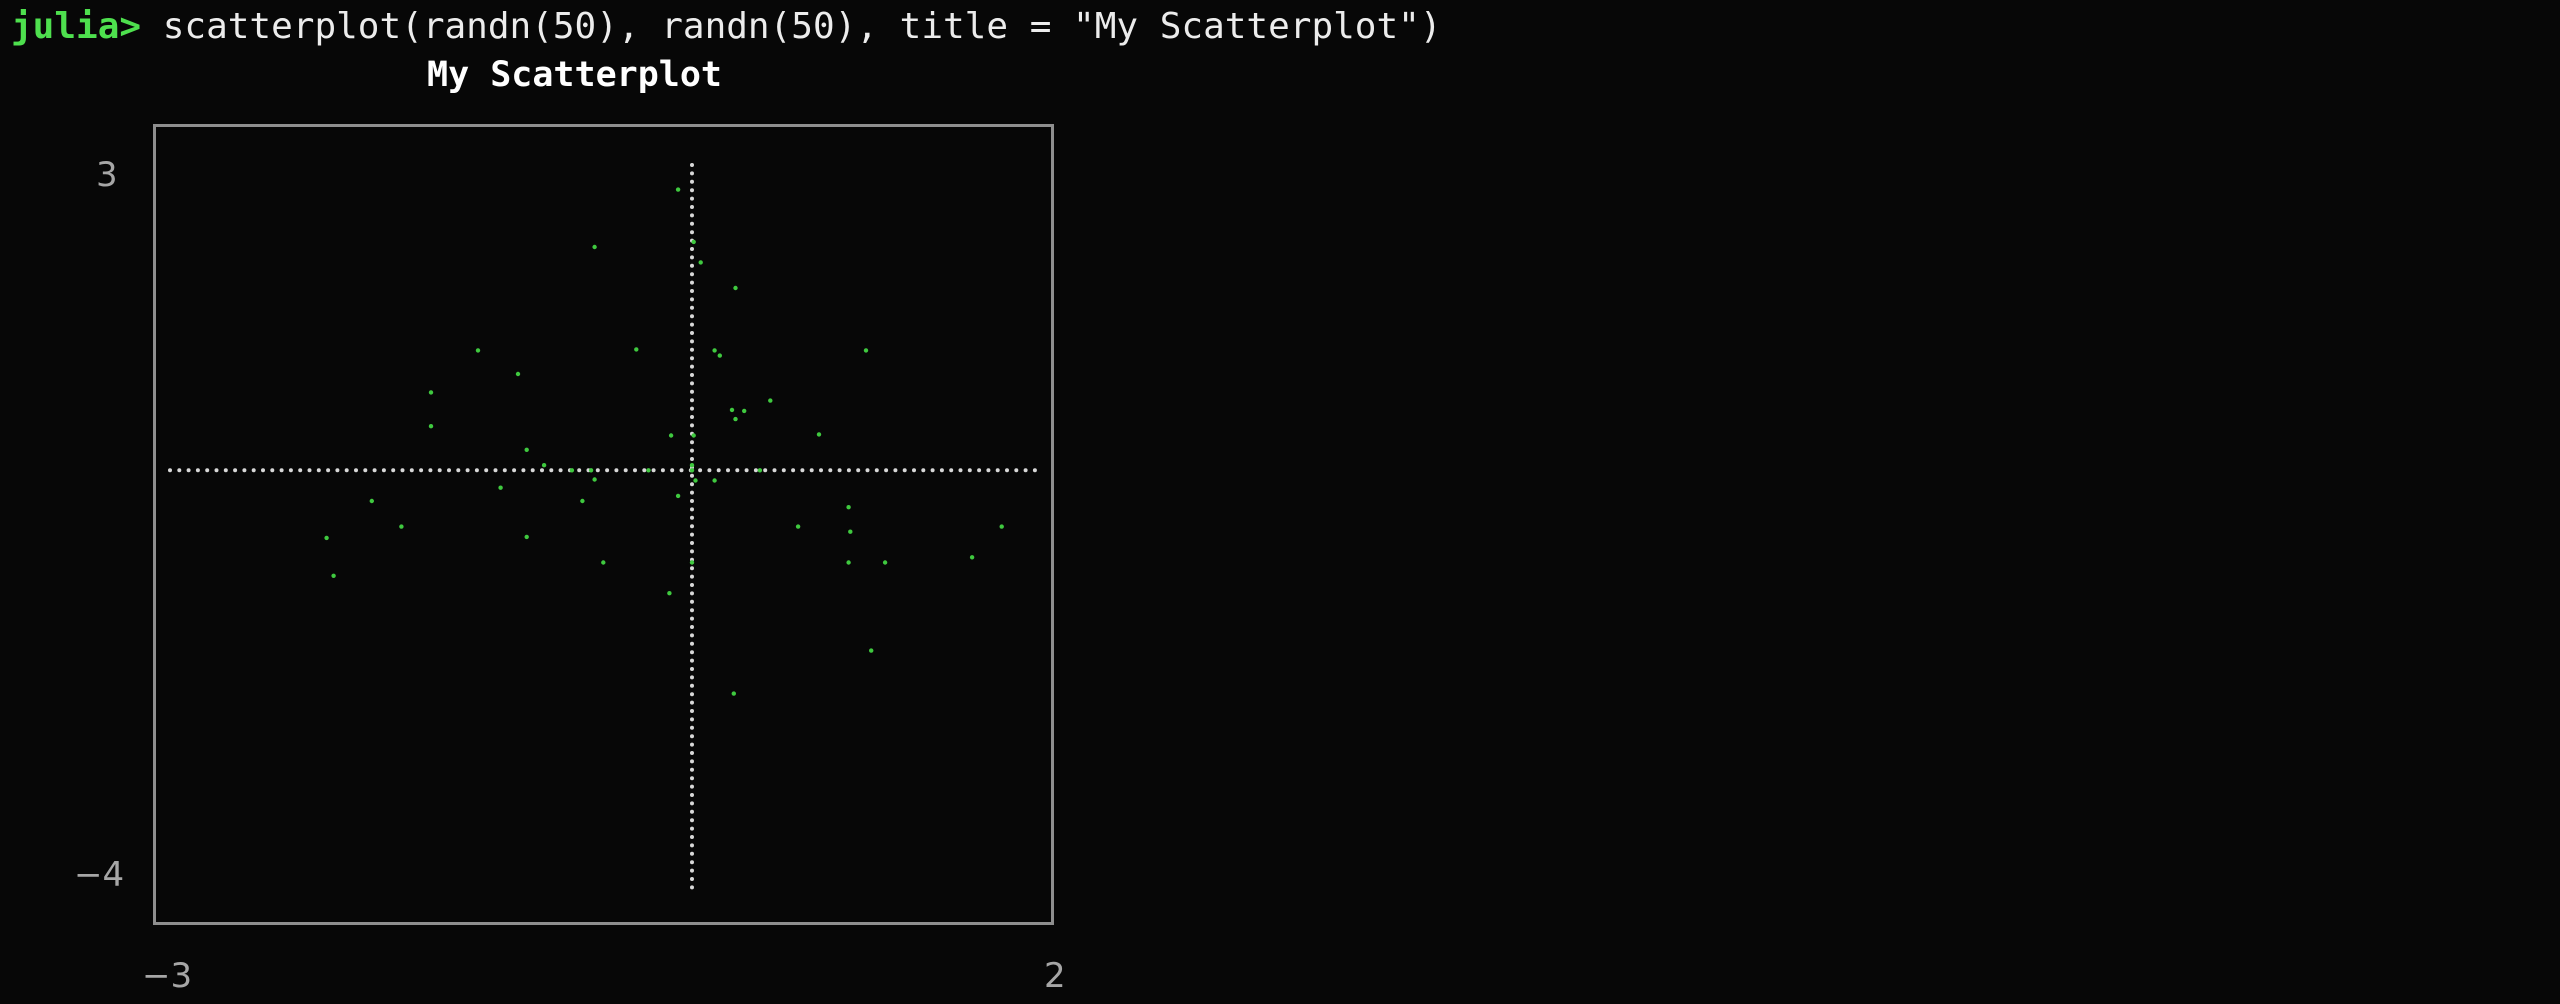 This screenshot has width=2560, height=1004. Describe the element at coordinates (575, 75) in the screenshot. I see `plot-title: My Scatterplot` at that location.